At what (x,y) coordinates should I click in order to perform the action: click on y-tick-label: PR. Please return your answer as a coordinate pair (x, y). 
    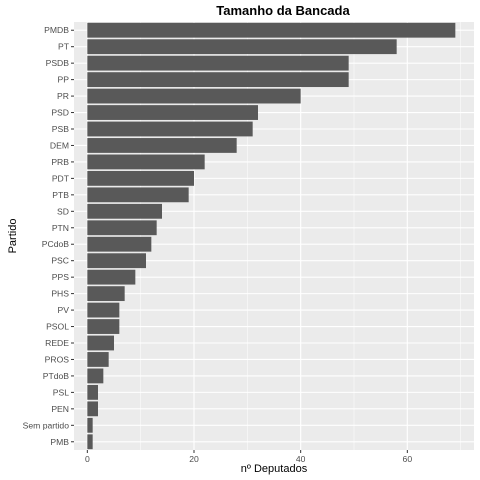
    Looking at the image, I should click on (63, 96).